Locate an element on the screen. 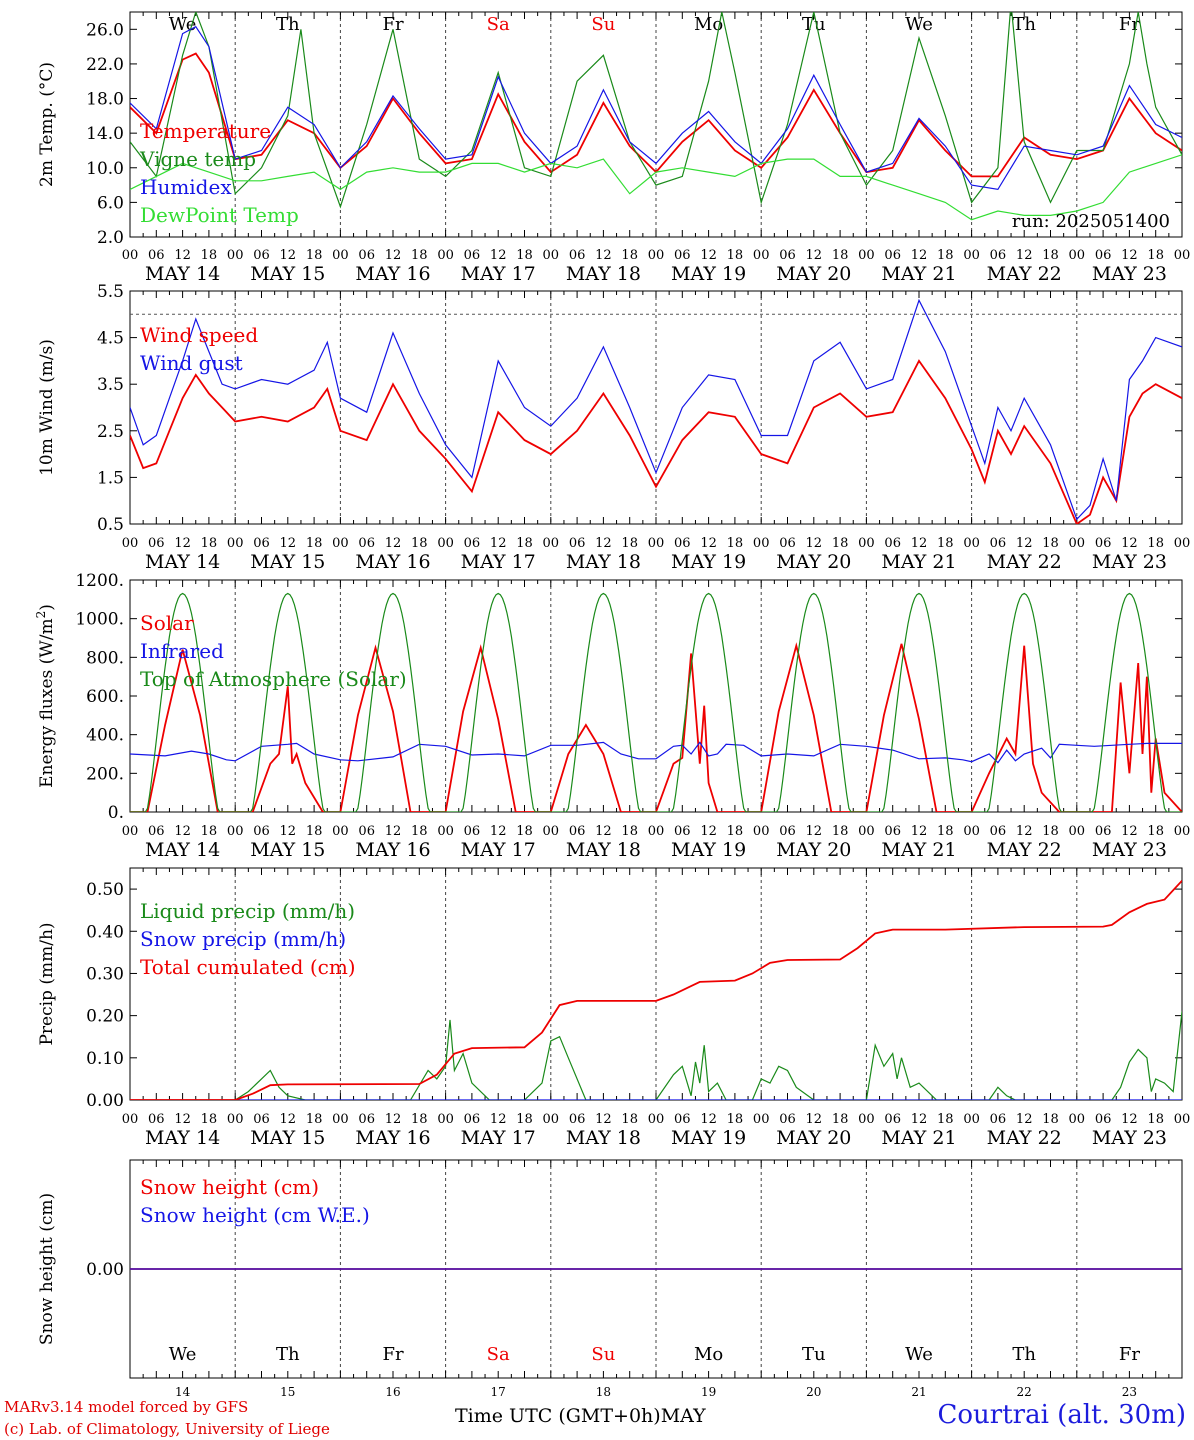 The image size is (1194, 1440). y-tick-label: 10.0 is located at coordinates (105, 169).